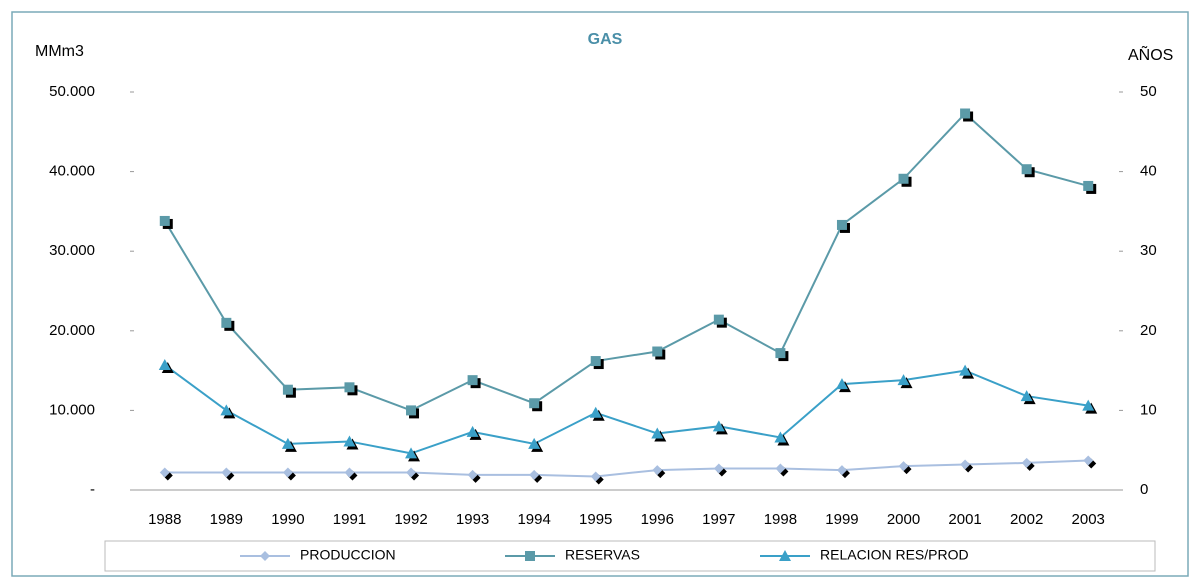 This screenshot has width=1200, height=584. I want to click on y2-tick-label: 40, so click(1148, 171).